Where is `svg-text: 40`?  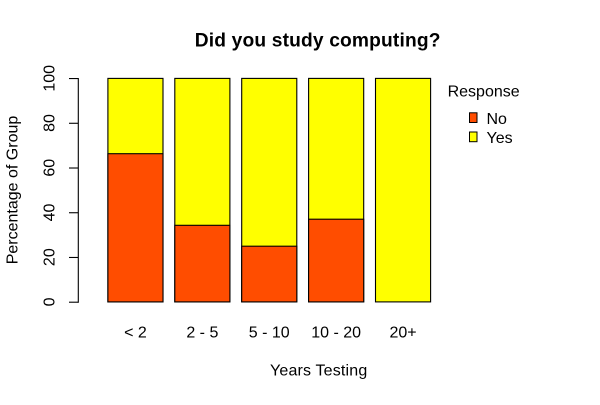
svg-text: 40 is located at coordinates (50, 212).